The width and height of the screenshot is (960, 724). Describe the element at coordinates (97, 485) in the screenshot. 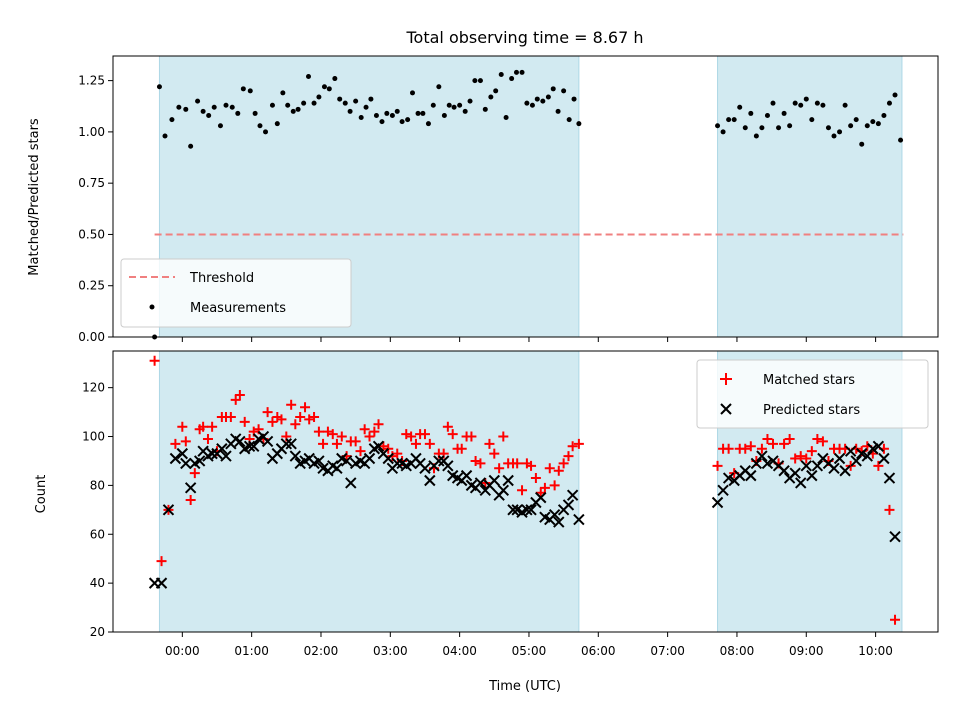

I see `bot-y-tick-label: 80` at that location.